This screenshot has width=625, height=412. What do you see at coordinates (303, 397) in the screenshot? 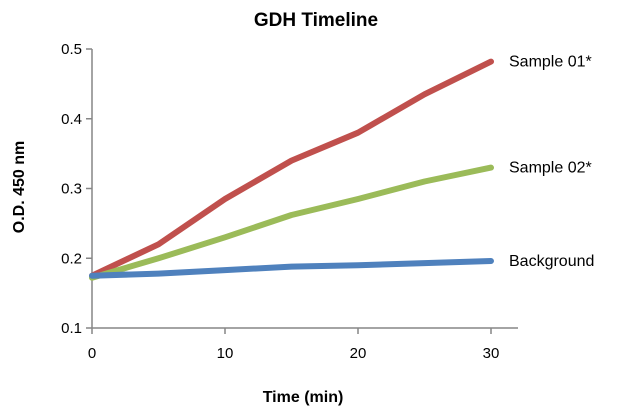
I see `x-axis-label: Time (min)` at bounding box center [303, 397].